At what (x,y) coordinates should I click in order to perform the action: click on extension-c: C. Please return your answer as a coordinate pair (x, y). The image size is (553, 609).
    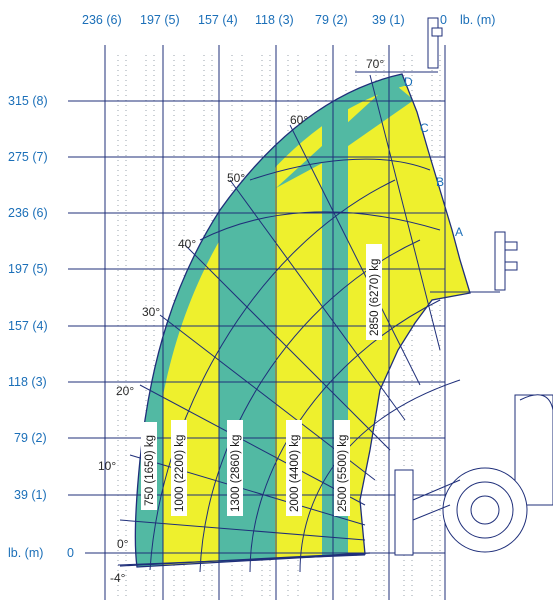
    Looking at the image, I should click on (424, 128).